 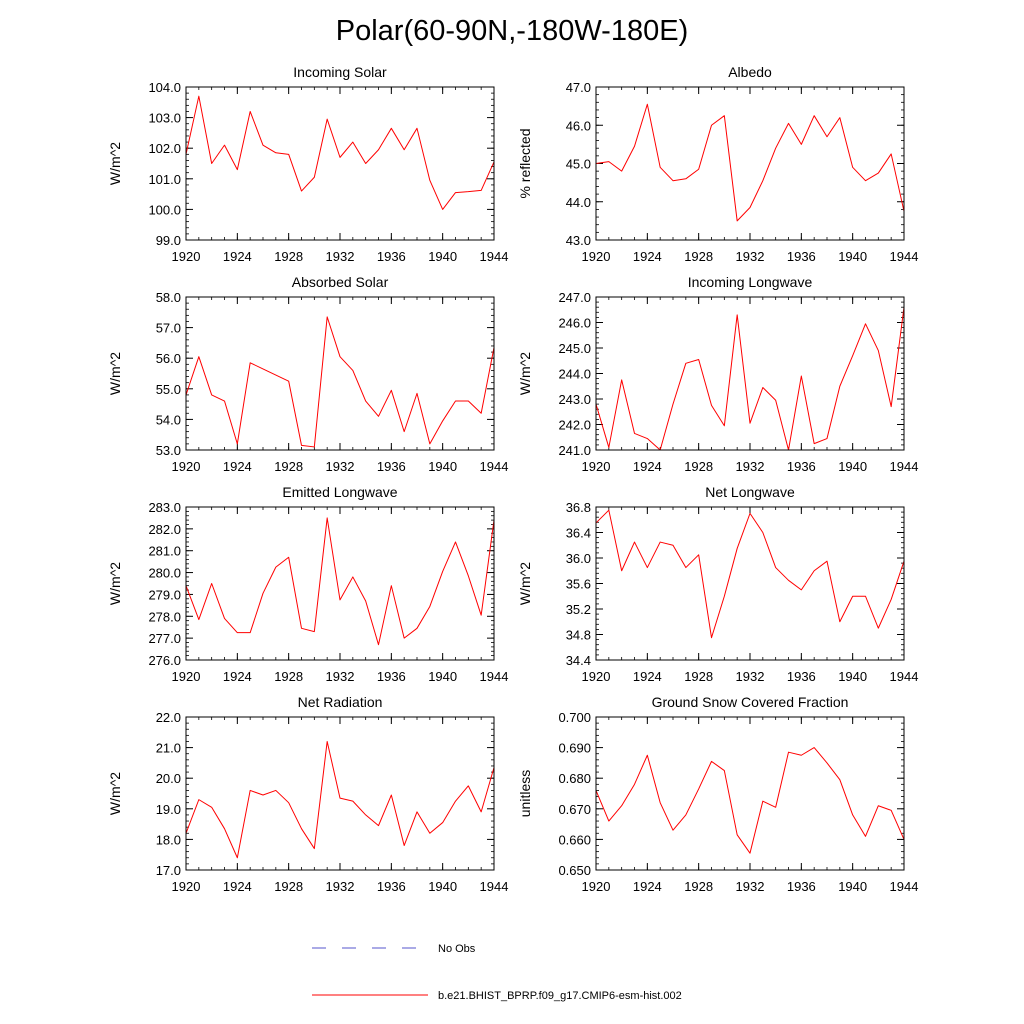 What do you see at coordinates (578, 584) in the screenshot?
I see `y-tick-label: 35.6` at bounding box center [578, 584].